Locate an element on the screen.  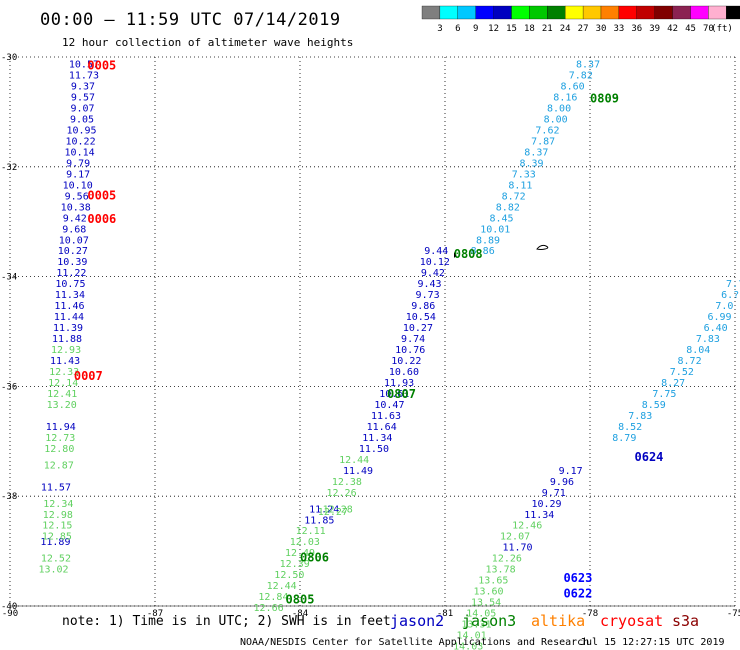
wave-height-value: 9.68 is located at coordinates (74, 229).